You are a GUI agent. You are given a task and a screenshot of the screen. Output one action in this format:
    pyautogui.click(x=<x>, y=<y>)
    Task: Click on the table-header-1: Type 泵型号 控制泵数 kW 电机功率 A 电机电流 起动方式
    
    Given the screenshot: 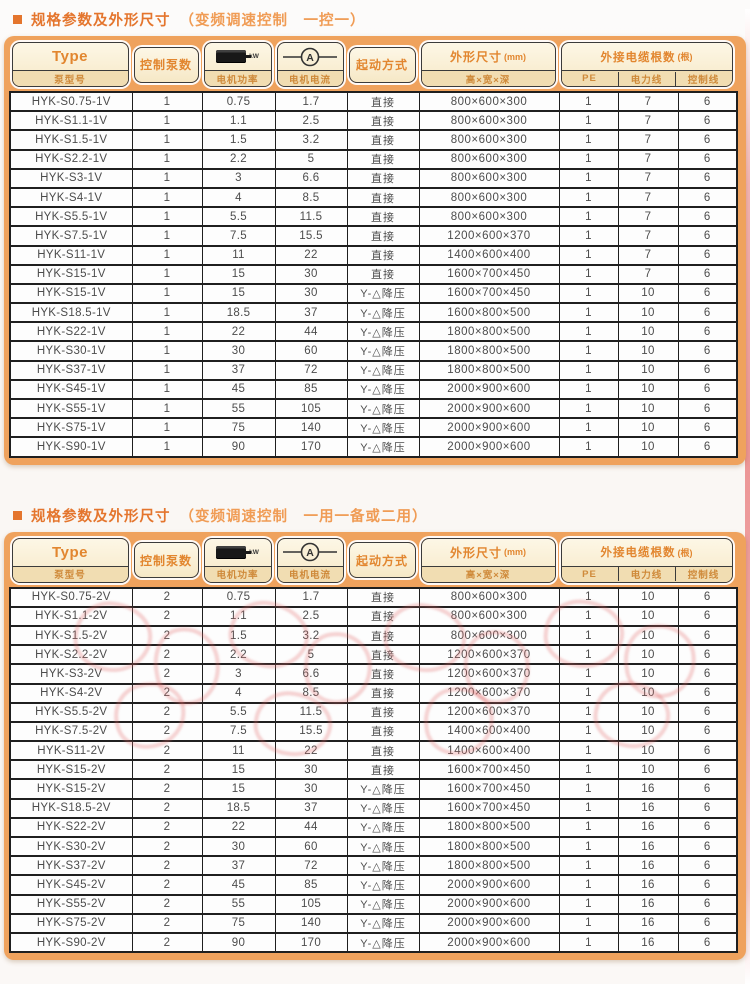 What is the action you would take?
    pyautogui.click(x=372, y=64)
    